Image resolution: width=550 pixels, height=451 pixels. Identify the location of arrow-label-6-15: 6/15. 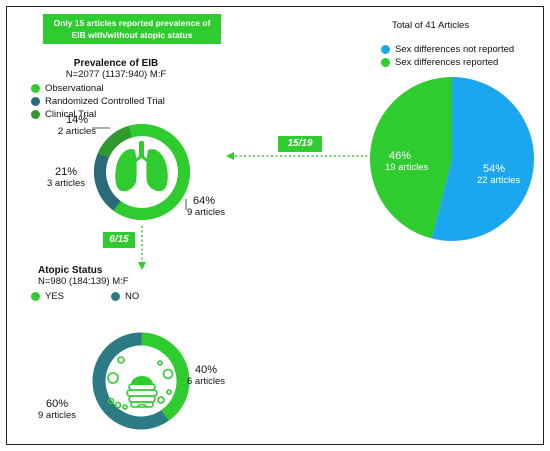
(119, 240).